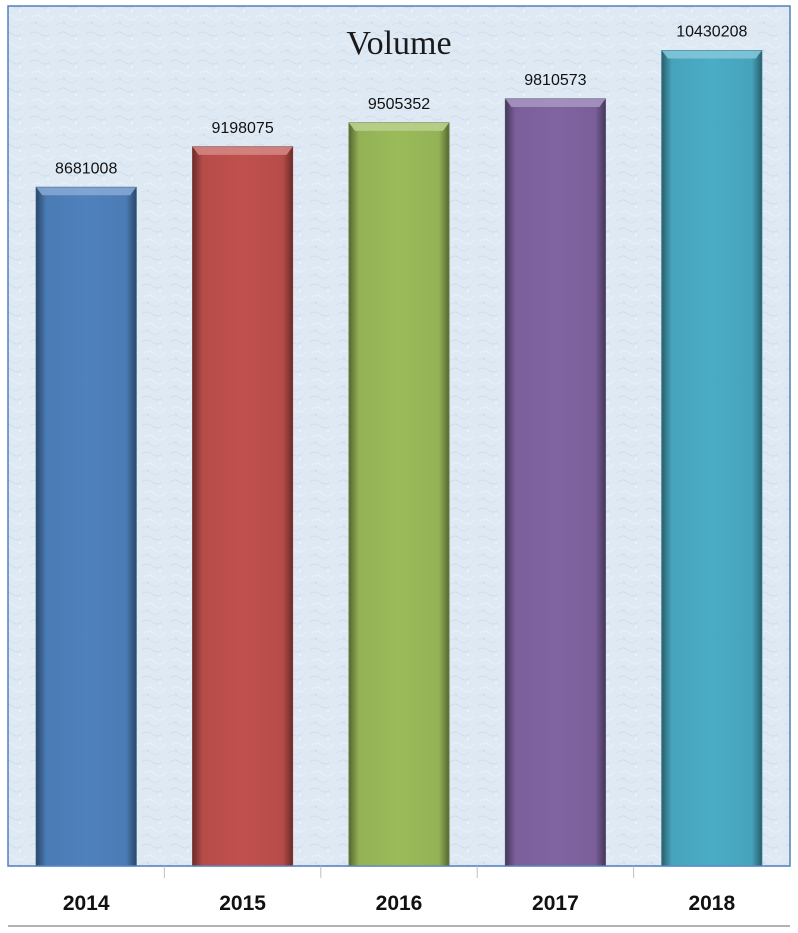  What do you see at coordinates (712, 458) in the screenshot?
I see `bar-2018` at bounding box center [712, 458].